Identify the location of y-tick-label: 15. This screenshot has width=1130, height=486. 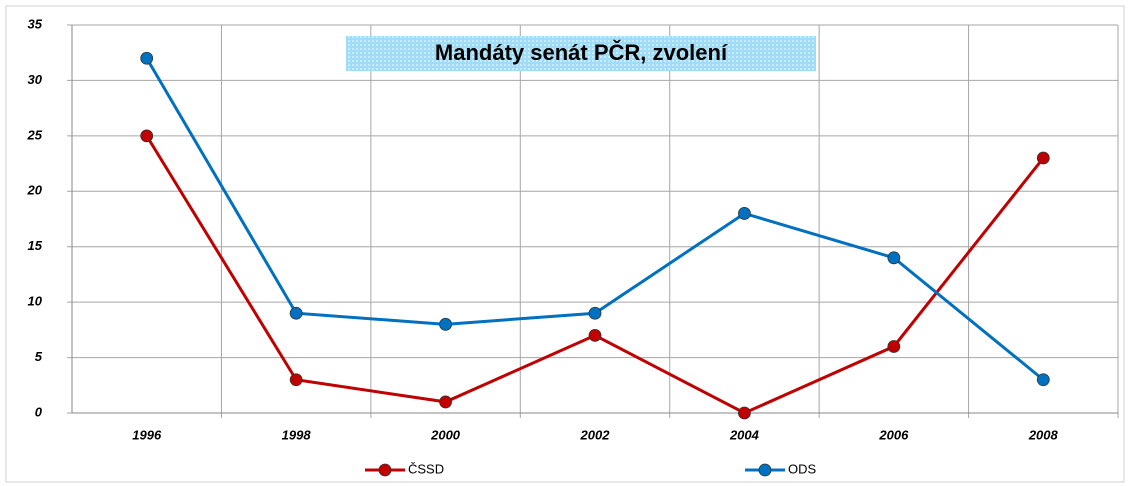
(35, 245).